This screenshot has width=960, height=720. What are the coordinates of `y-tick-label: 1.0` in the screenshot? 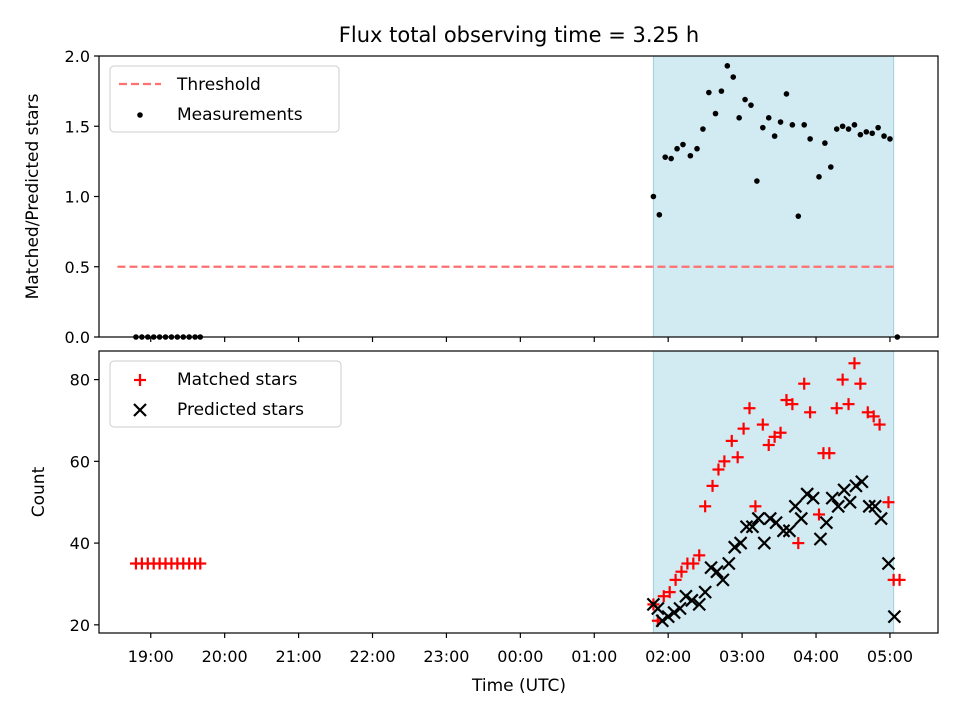 It's located at (77, 197).